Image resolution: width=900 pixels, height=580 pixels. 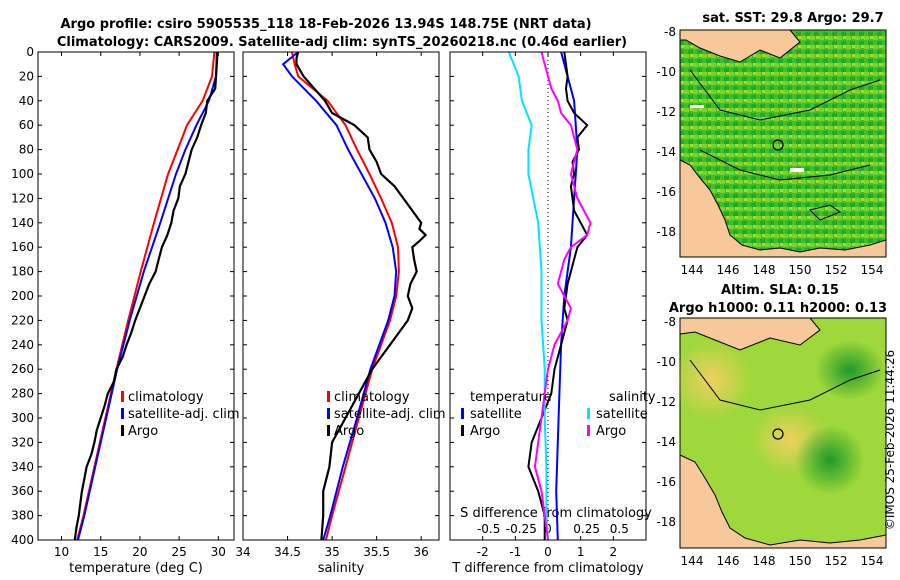 I want to click on y-tick-label: 380, so click(x=22, y=516).